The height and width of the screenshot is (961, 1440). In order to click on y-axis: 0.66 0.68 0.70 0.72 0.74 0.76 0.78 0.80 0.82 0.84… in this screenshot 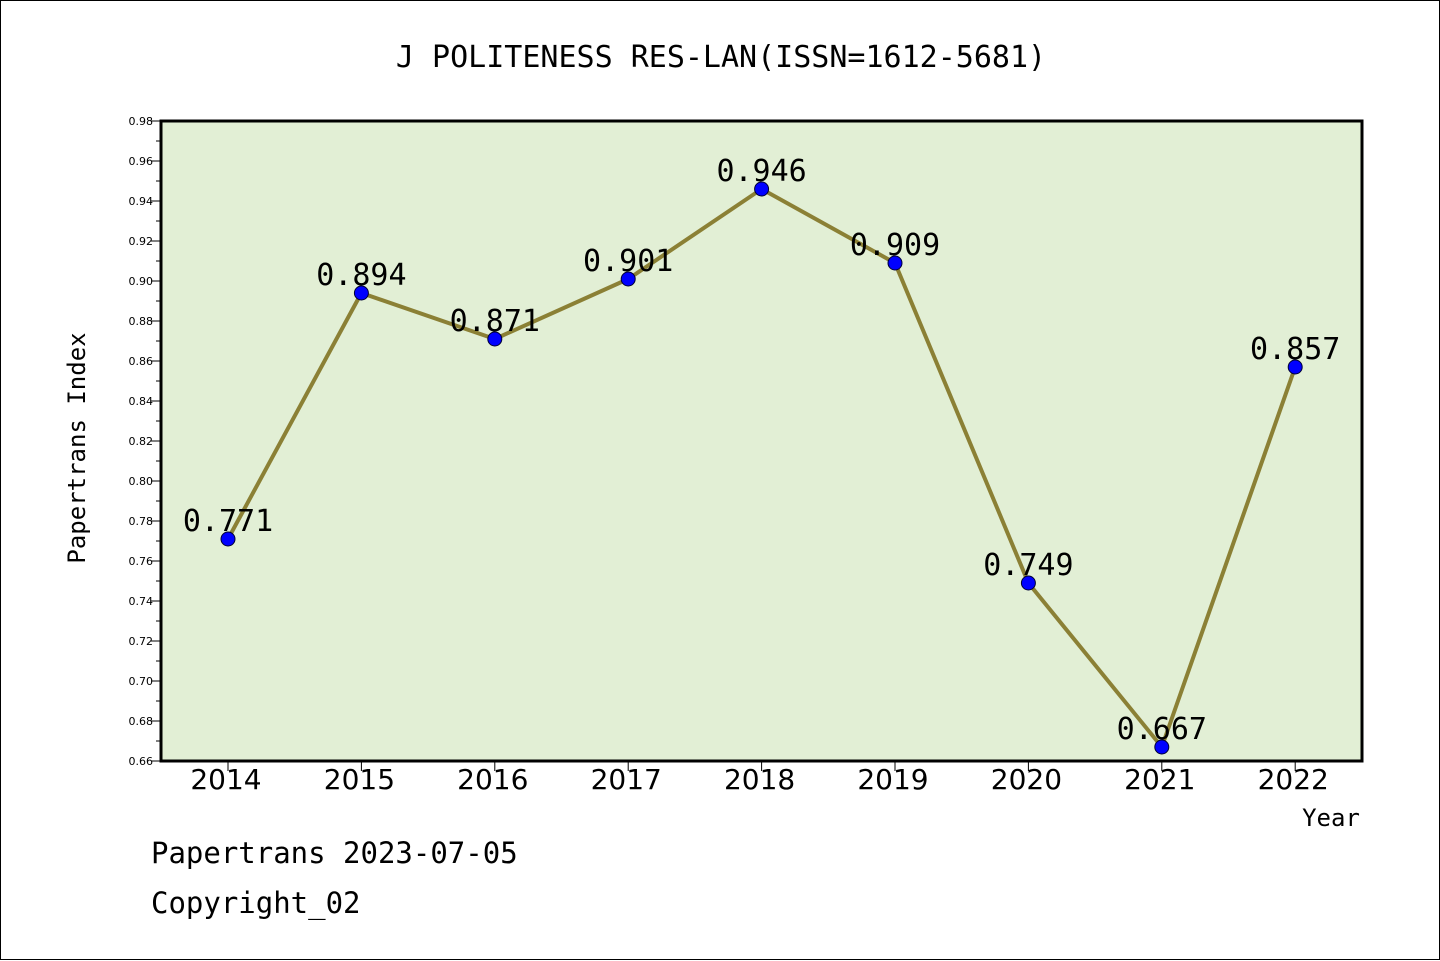, I will do `click(145, 441)`.